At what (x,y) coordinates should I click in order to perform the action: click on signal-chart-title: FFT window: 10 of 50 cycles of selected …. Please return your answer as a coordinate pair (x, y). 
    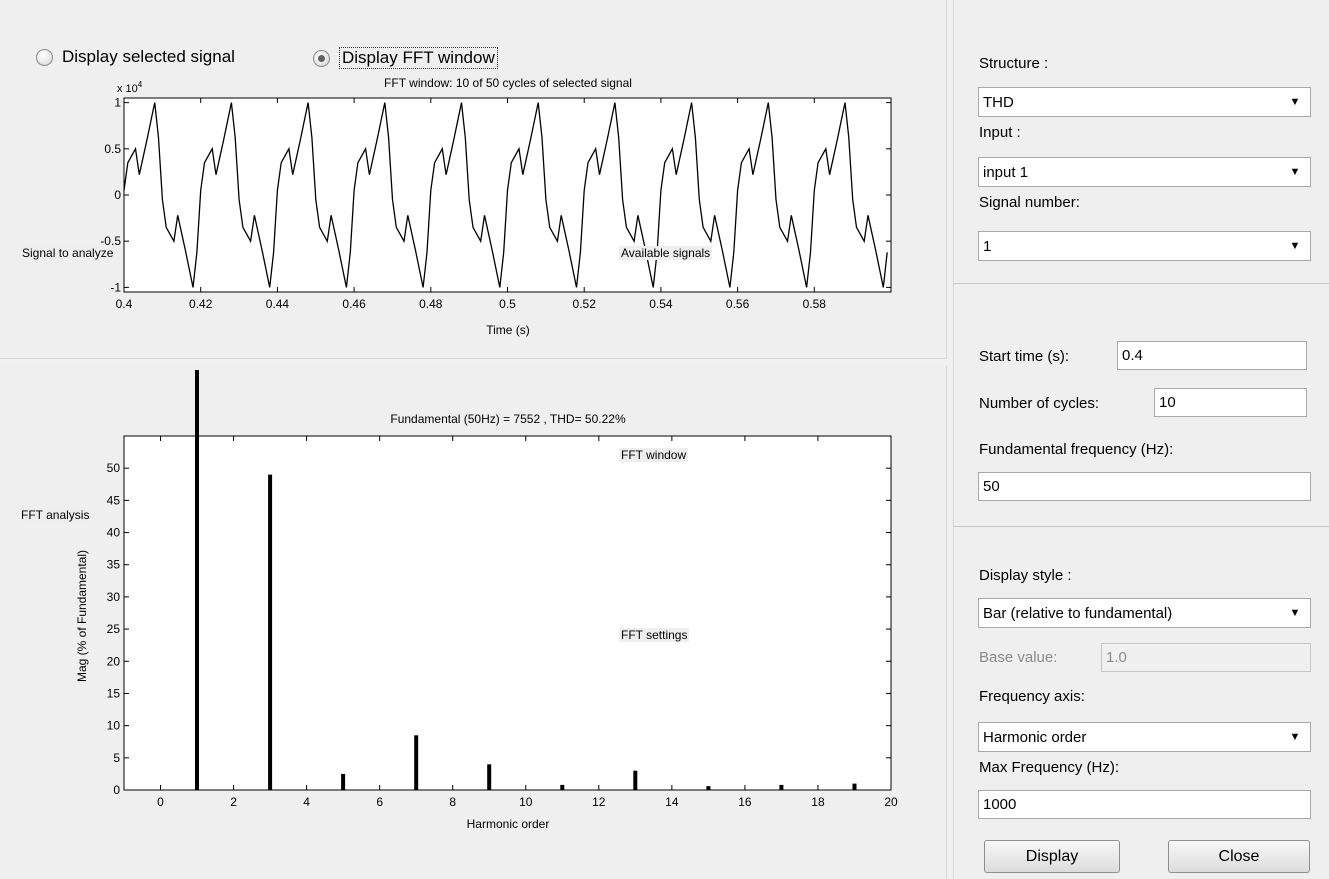
    Looking at the image, I should click on (508, 83).